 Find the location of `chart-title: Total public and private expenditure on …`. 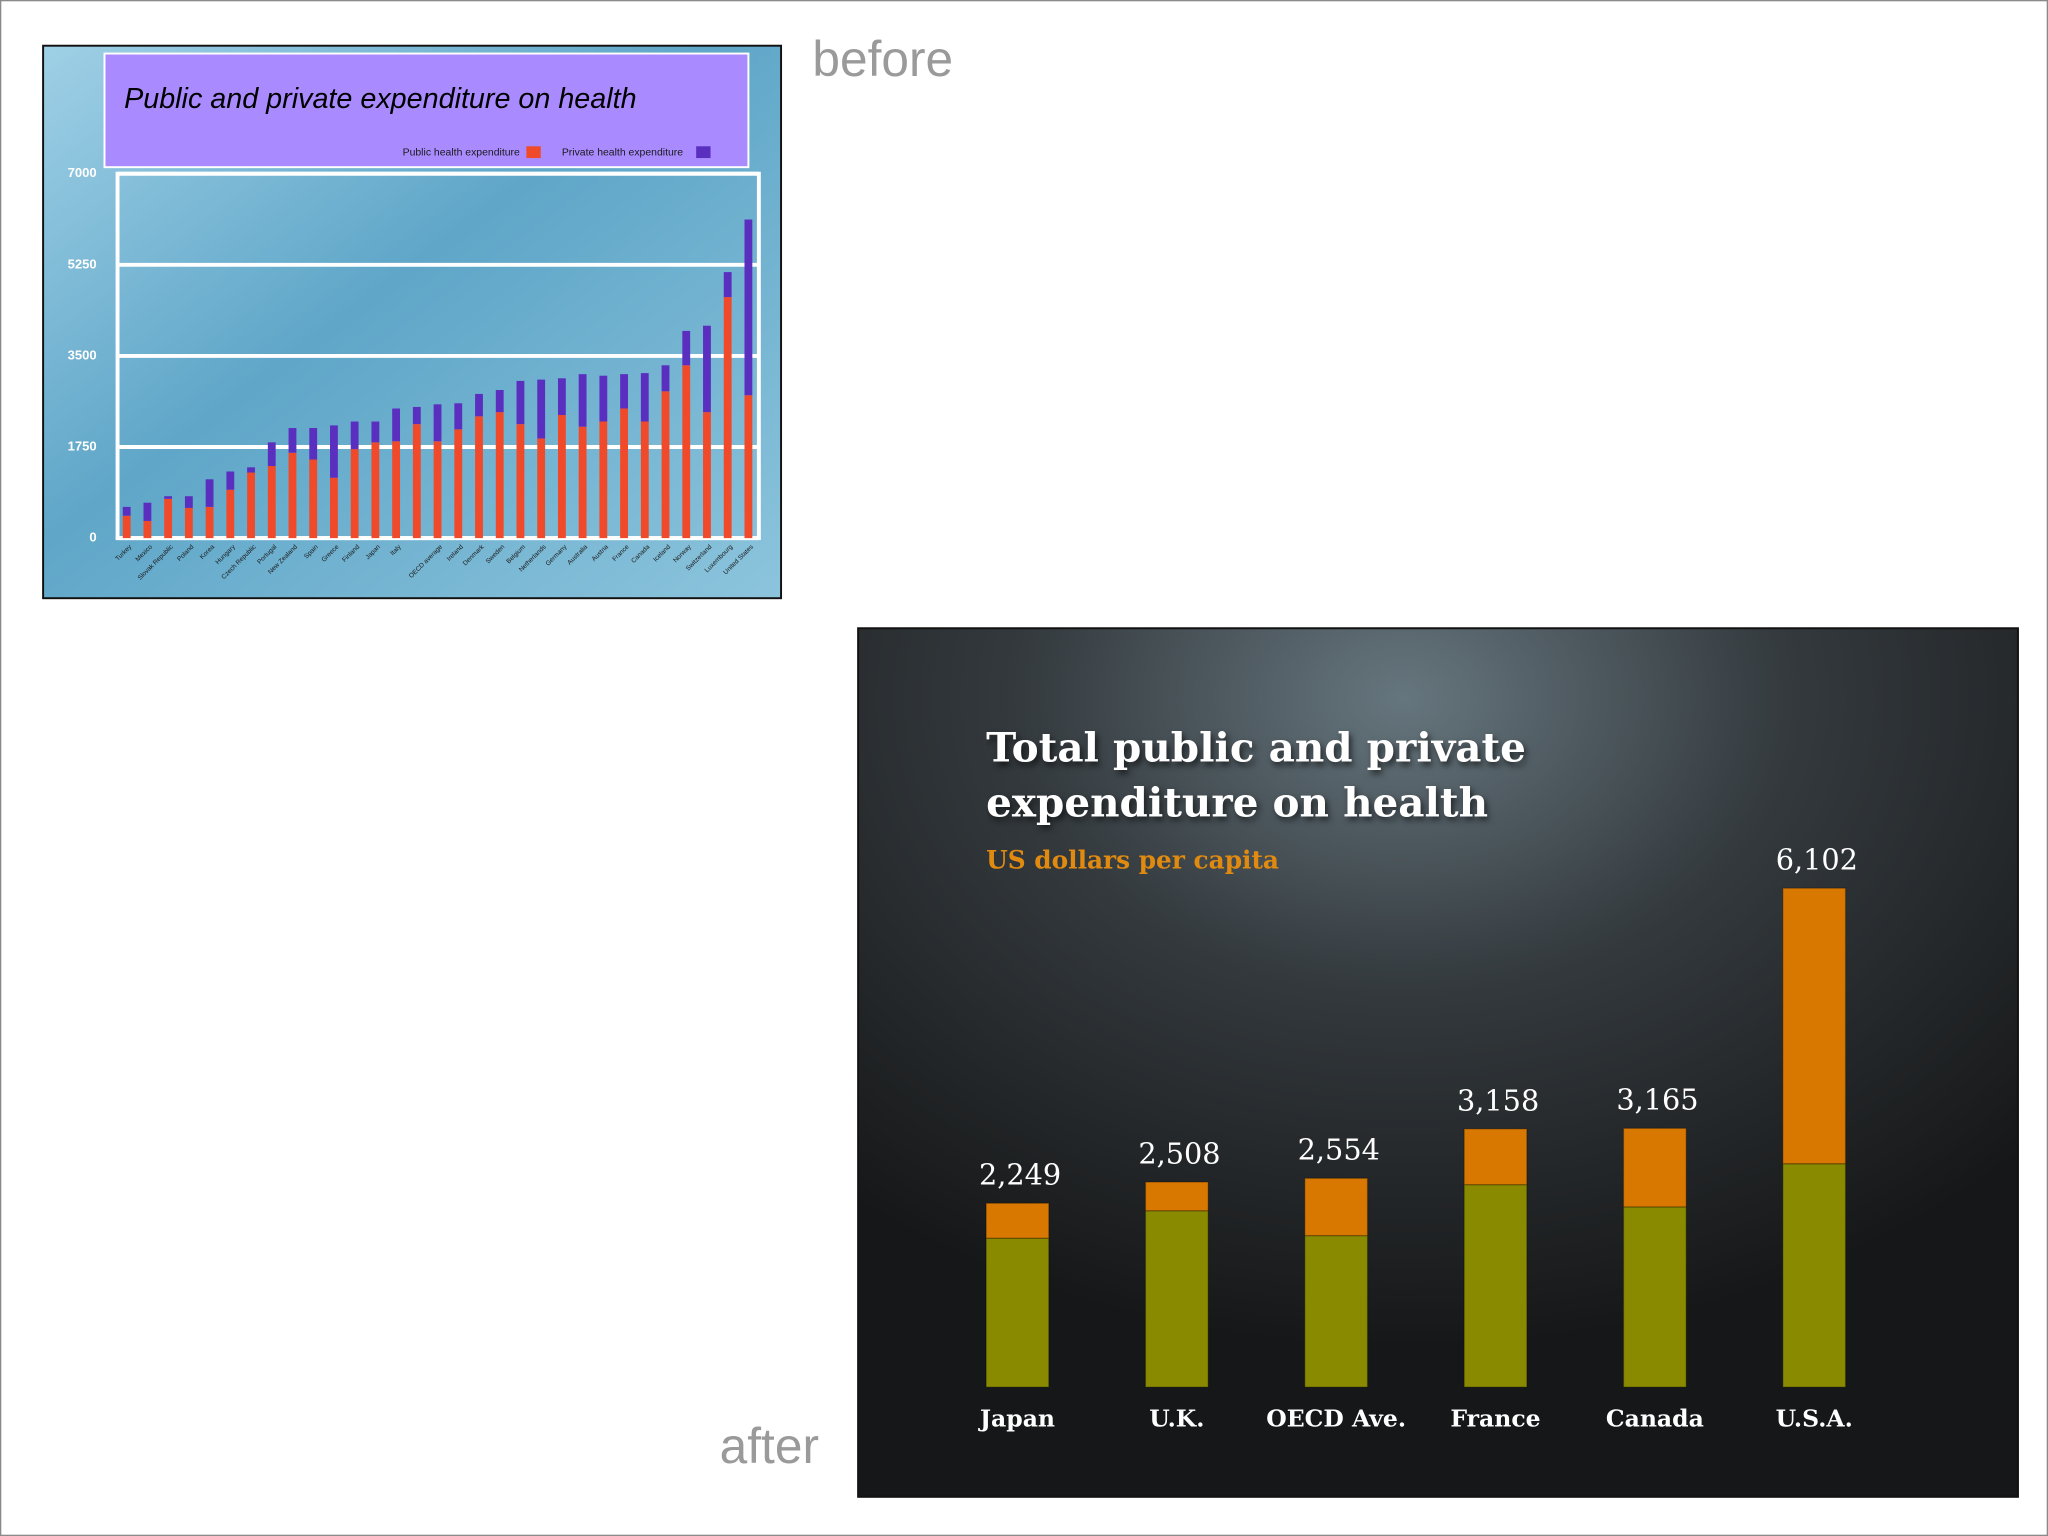

chart-title: Total public and private expenditure on … is located at coordinates (1256, 775).